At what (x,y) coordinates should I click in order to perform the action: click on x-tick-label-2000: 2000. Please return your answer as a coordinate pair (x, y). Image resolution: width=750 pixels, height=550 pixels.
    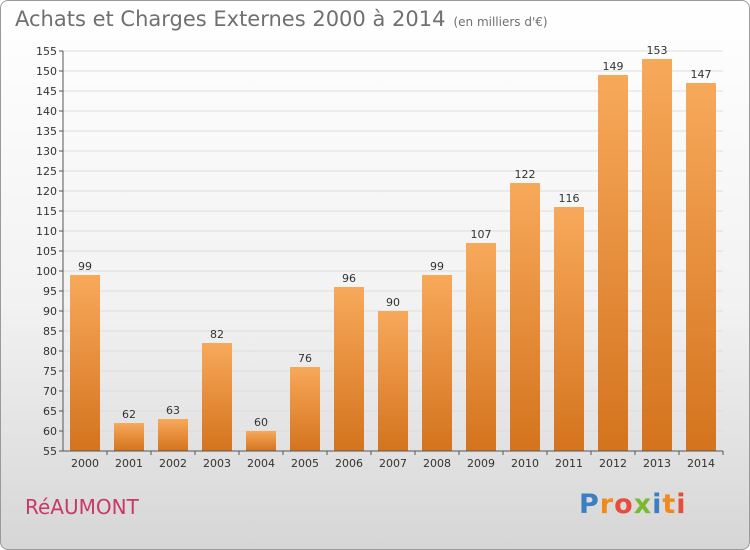
    Looking at the image, I should click on (85, 463).